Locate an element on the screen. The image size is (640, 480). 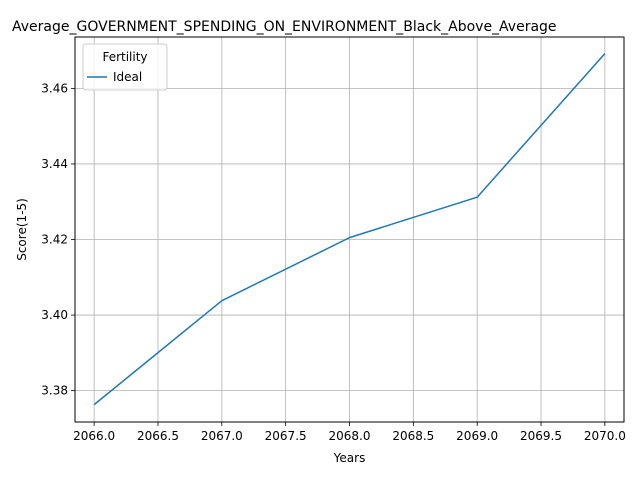
y-tick-label: 3.46 is located at coordinates (54, 88).